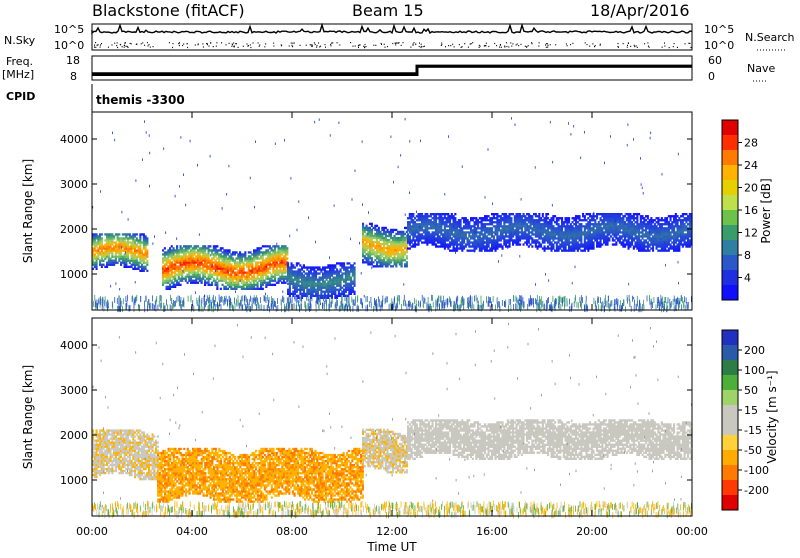 This screenshot has height=558, width=800. What do you see at coordinates (751, 165) in the screenshot?
I see `colorbar-tick-label: 24` at bounding box center [751, 165].